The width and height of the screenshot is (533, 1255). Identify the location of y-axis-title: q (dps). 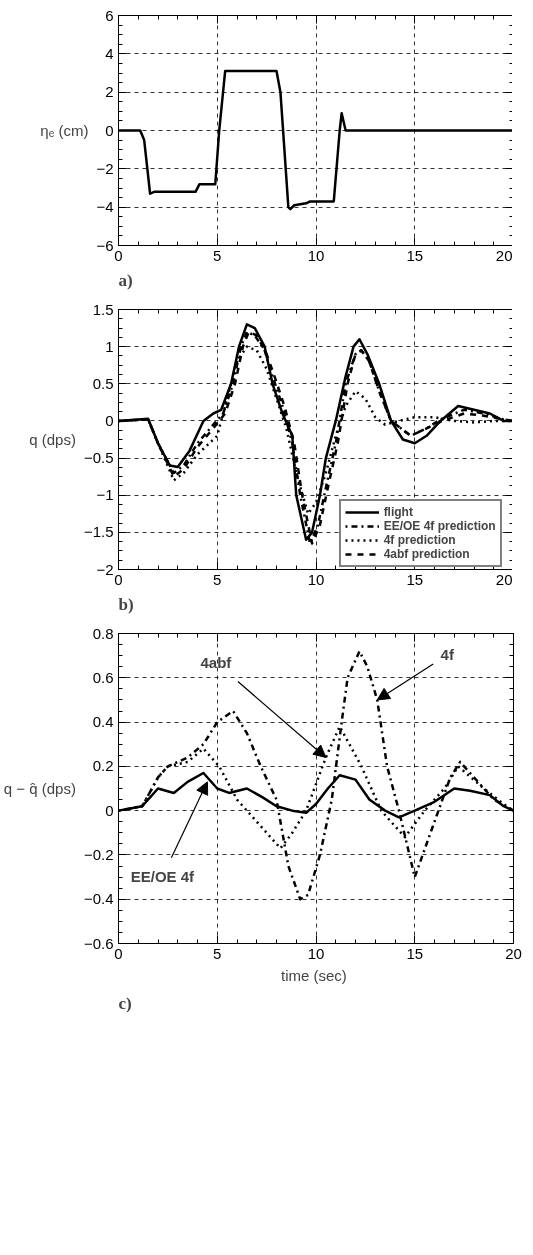
(52, 439).